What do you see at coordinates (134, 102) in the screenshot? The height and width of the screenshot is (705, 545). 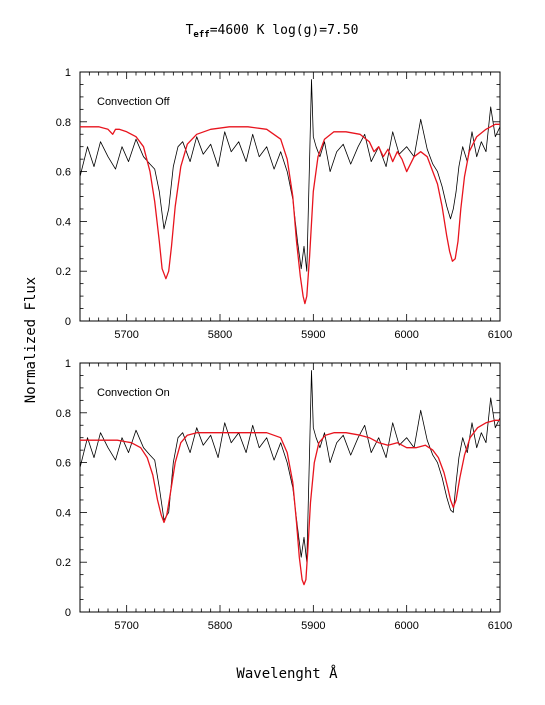 I see `panel-label-convection-off: Convection Off` at bounding box center [134, 102].